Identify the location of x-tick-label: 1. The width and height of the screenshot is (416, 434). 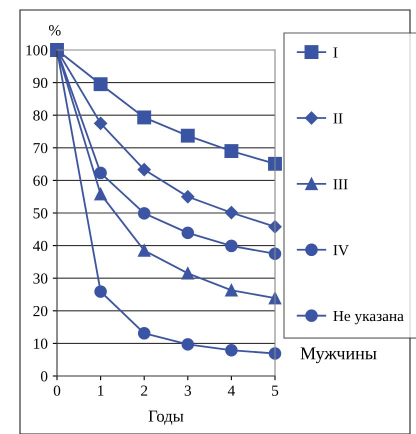
(101, 391).